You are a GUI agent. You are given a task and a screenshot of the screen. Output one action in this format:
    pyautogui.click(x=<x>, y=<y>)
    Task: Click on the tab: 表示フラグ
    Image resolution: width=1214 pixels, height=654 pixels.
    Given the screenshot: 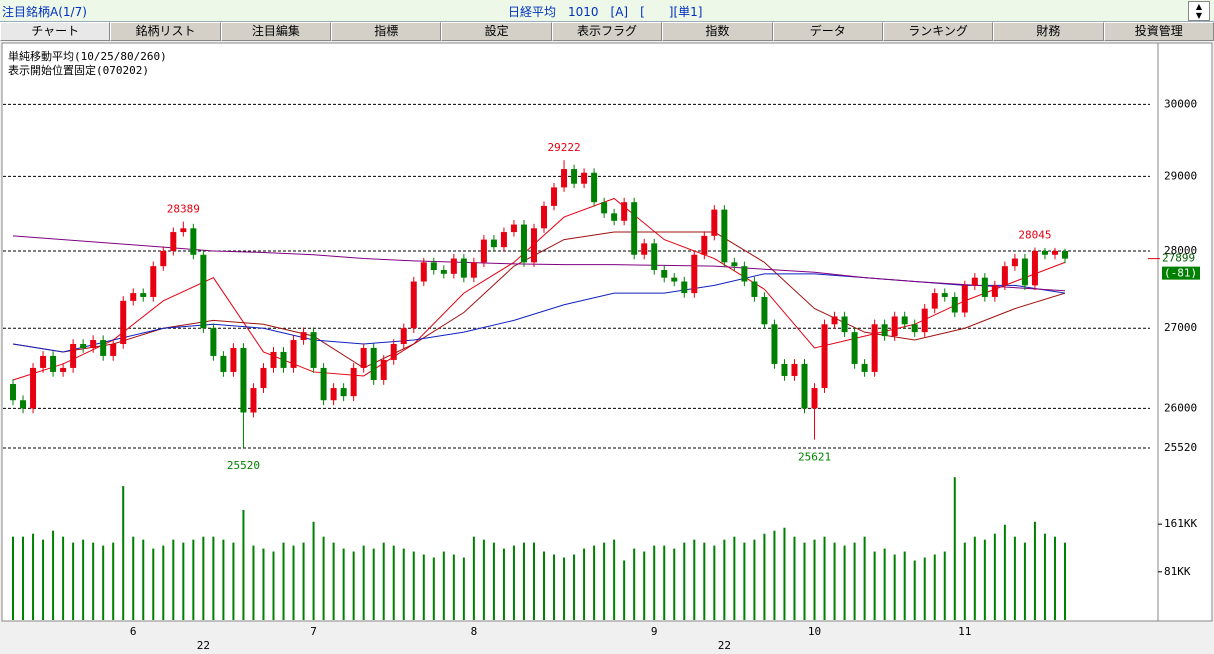 What is the action you would take?
    pyautogui.click(x=607, y=31)
    